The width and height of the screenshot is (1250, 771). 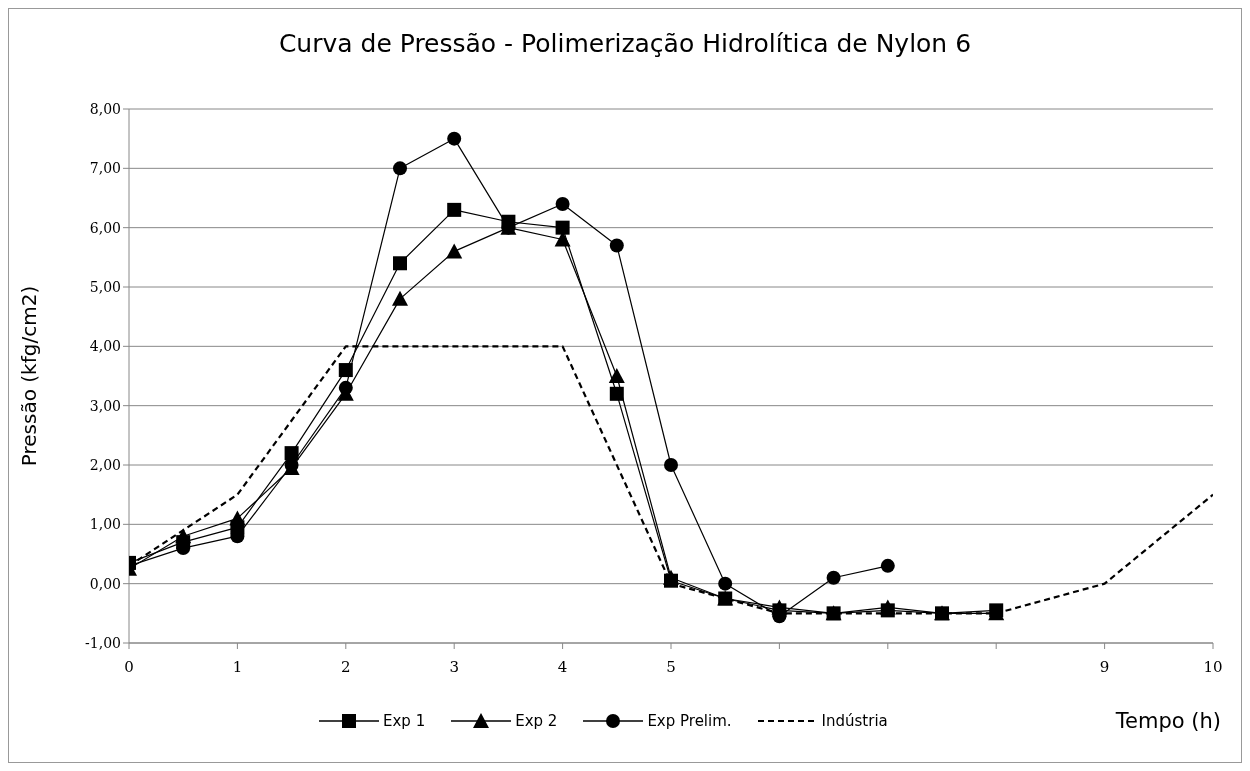 What do you see at coordinates (105, 464) in the screenshot?
I see `y-tick-label: 2,00` at bounding box center [105, 464].